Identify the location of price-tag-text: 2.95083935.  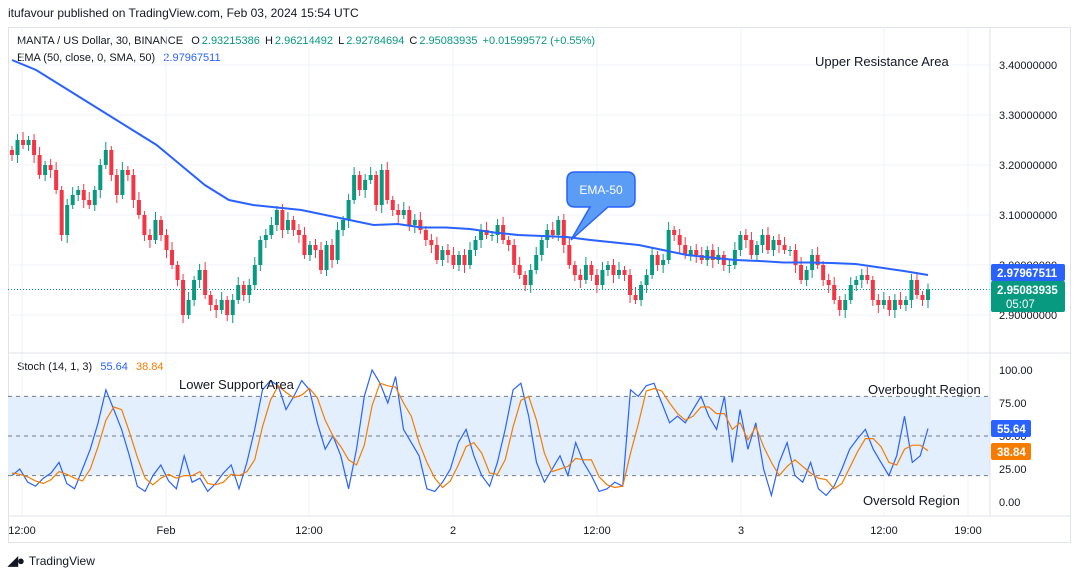
(1027, 291).